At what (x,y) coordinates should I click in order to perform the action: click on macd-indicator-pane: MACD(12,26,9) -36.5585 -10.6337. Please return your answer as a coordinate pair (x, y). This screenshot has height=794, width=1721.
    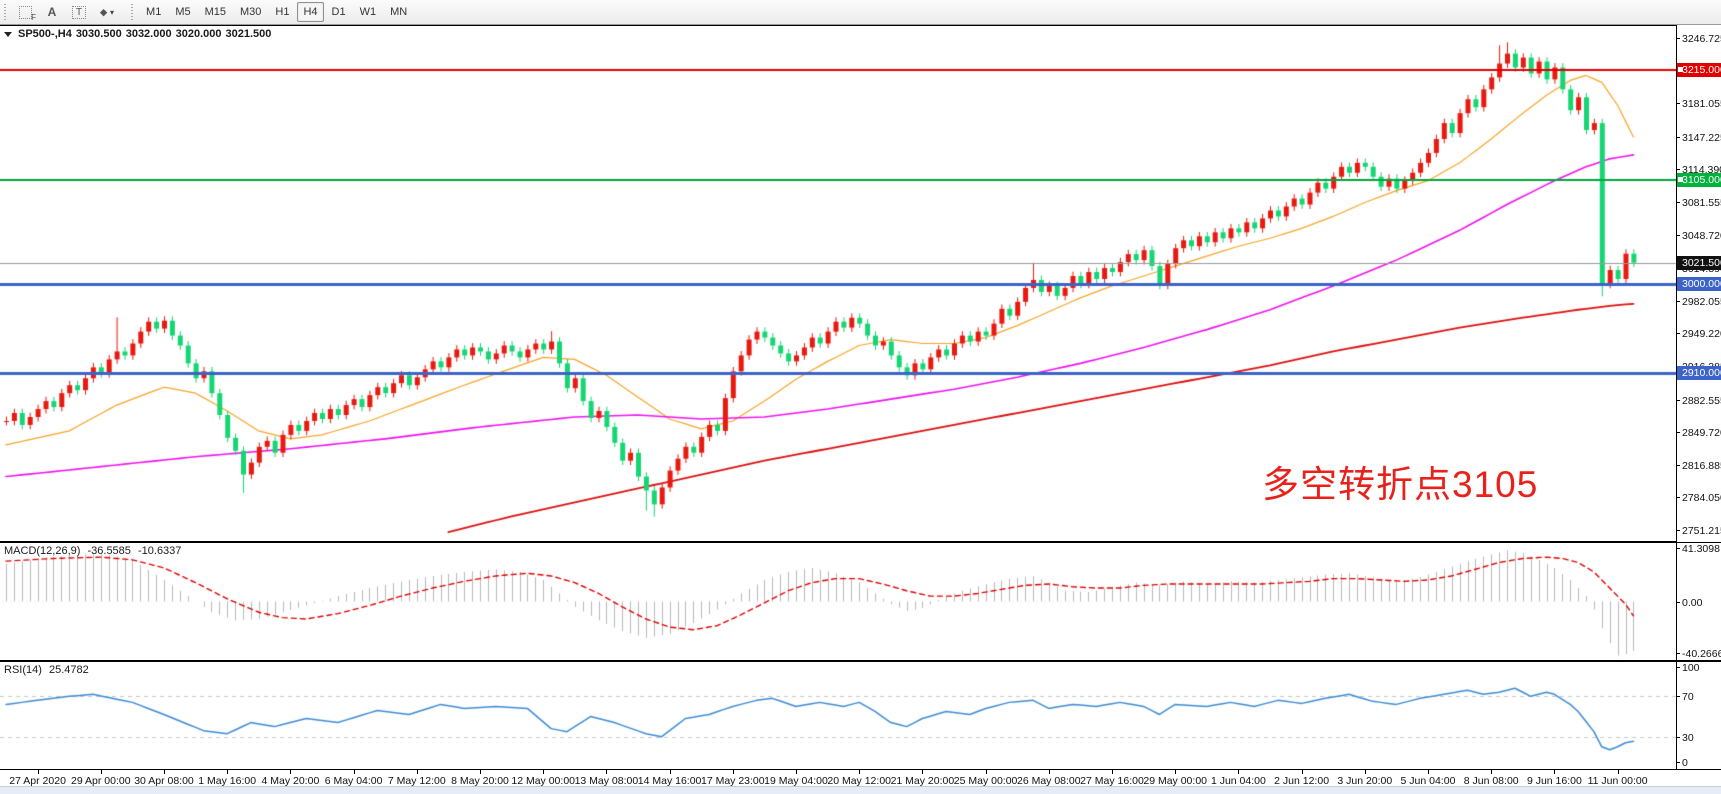
    Looking at the image, I should click on (838, 601).